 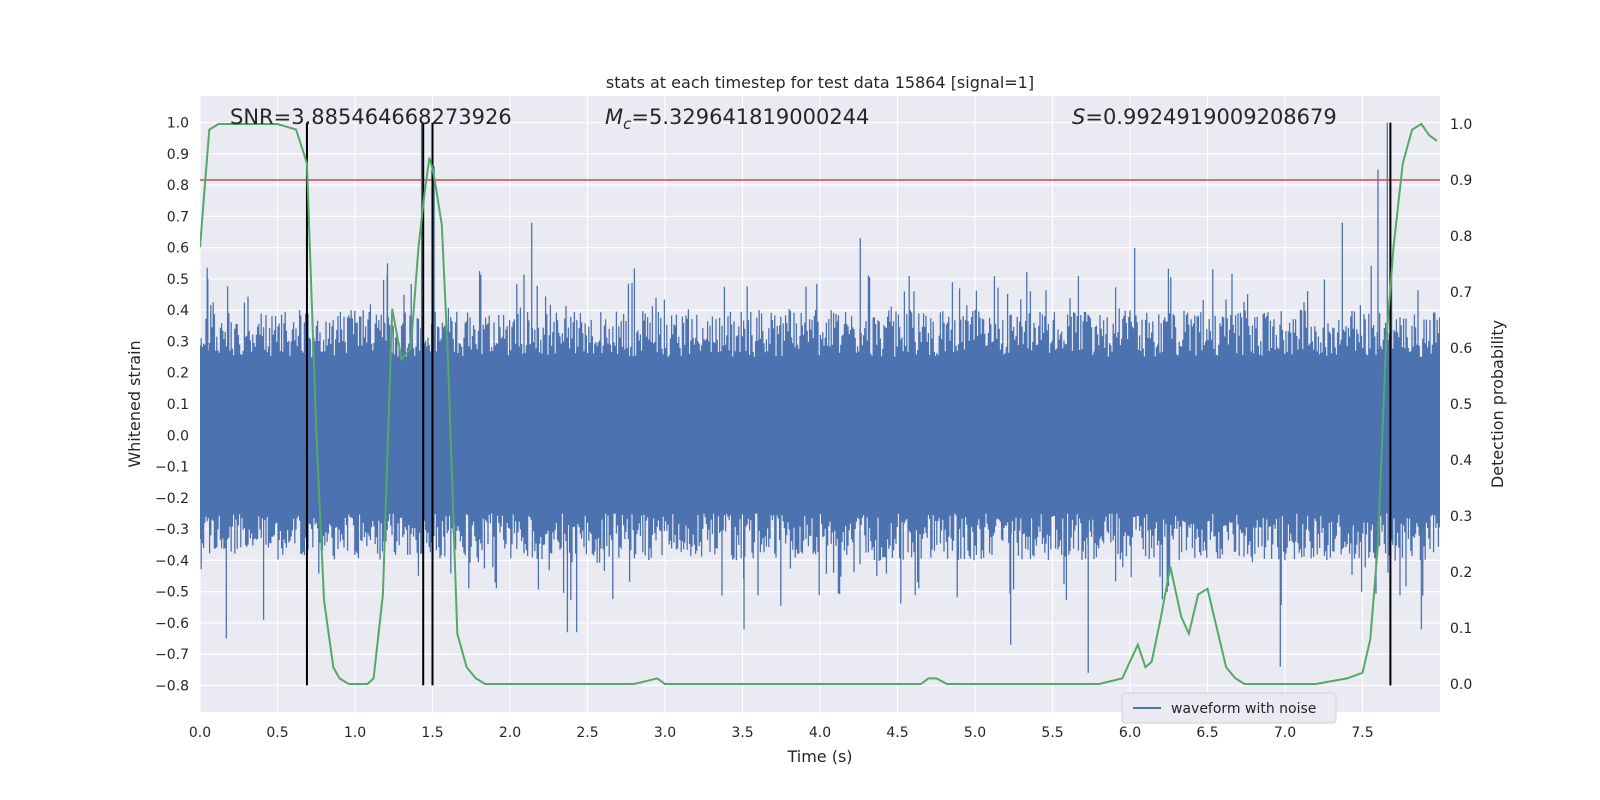 What do you see at coordinates (178, 342) in the screenshot?
I see `y-left-tick-label: 0.3` at bounding box center [178, 342].